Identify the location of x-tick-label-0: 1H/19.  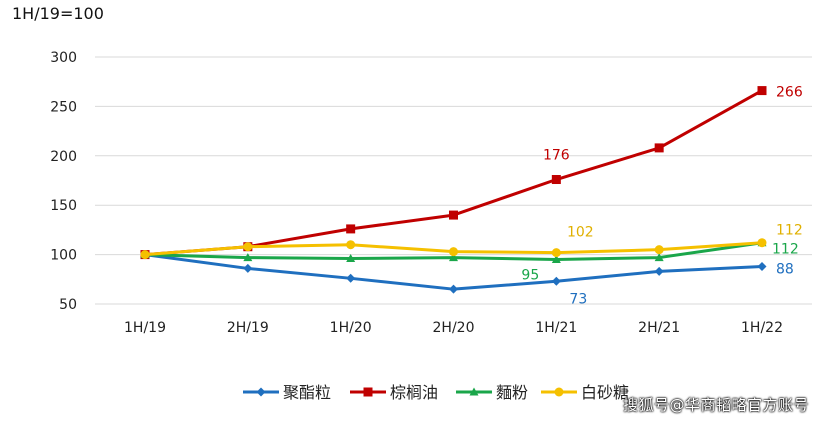
(145, 328).